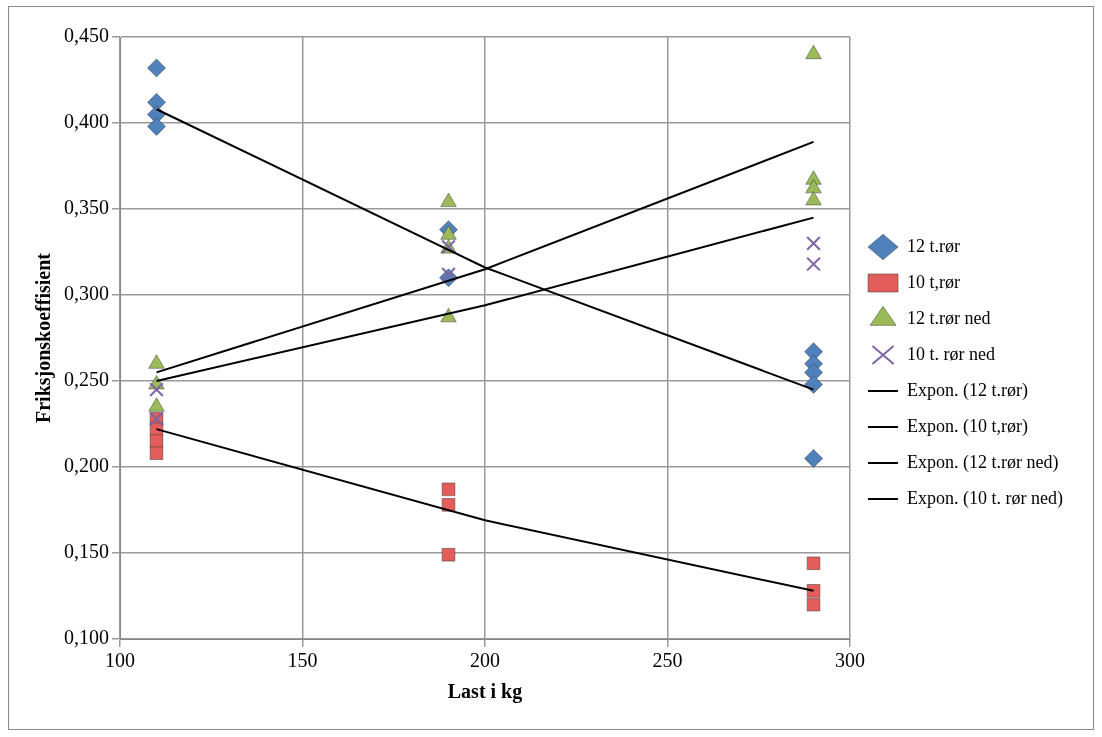 The height and width of the screenshot is (737, 1102). What do you see at coordinates (485, 660) in the screenshot?
I see `x-tick-label: 200` at bounding box center [485, 660].